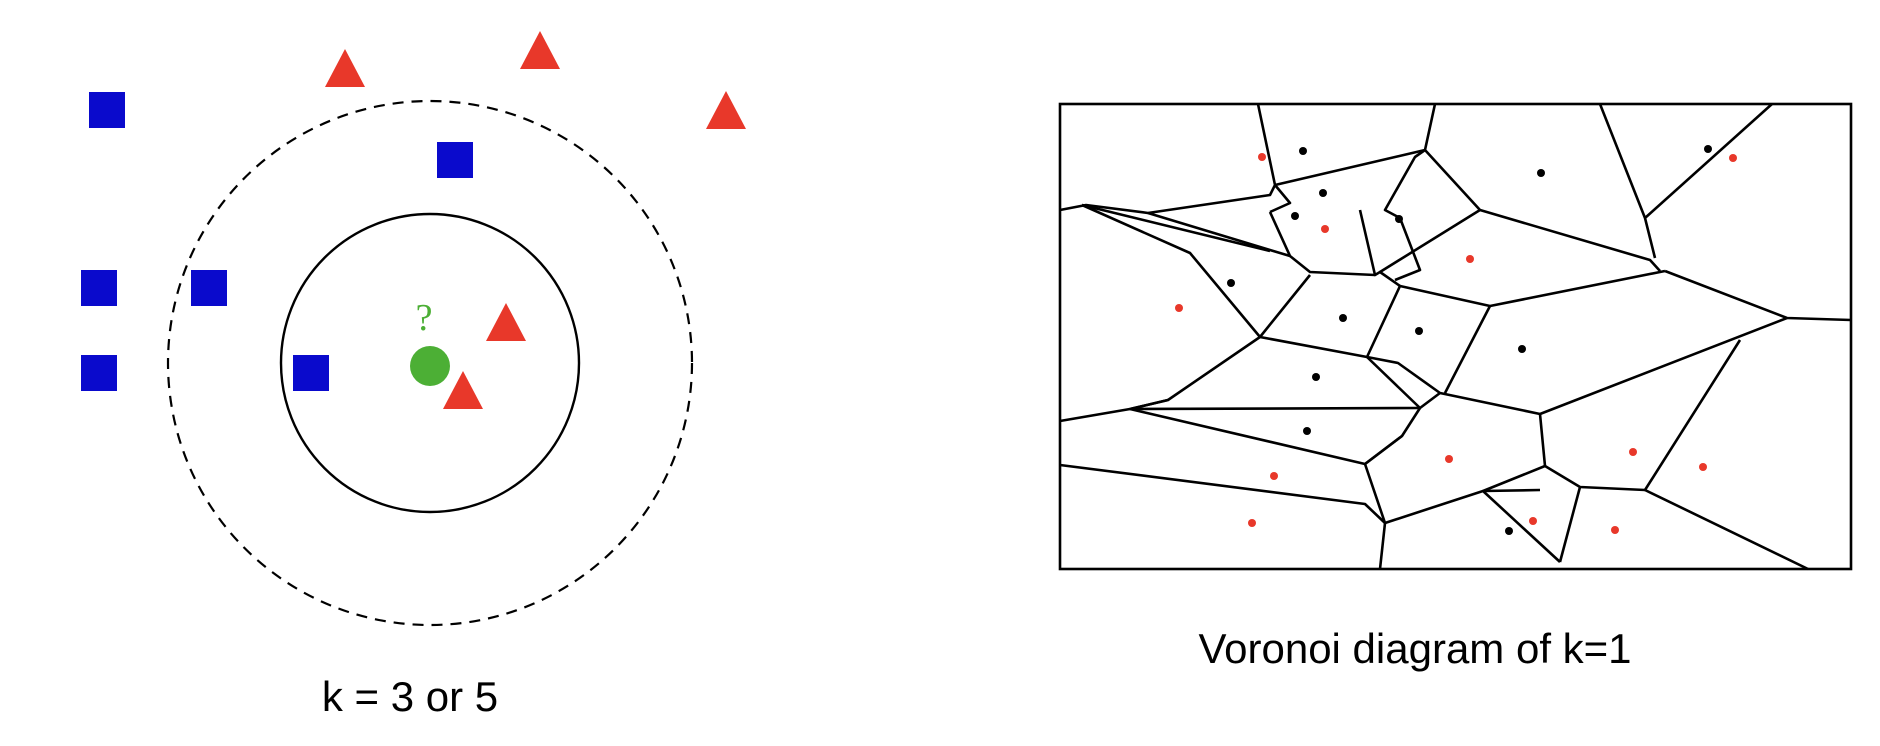  I want to click on voronoi-black-sites, so click(1469, 340).